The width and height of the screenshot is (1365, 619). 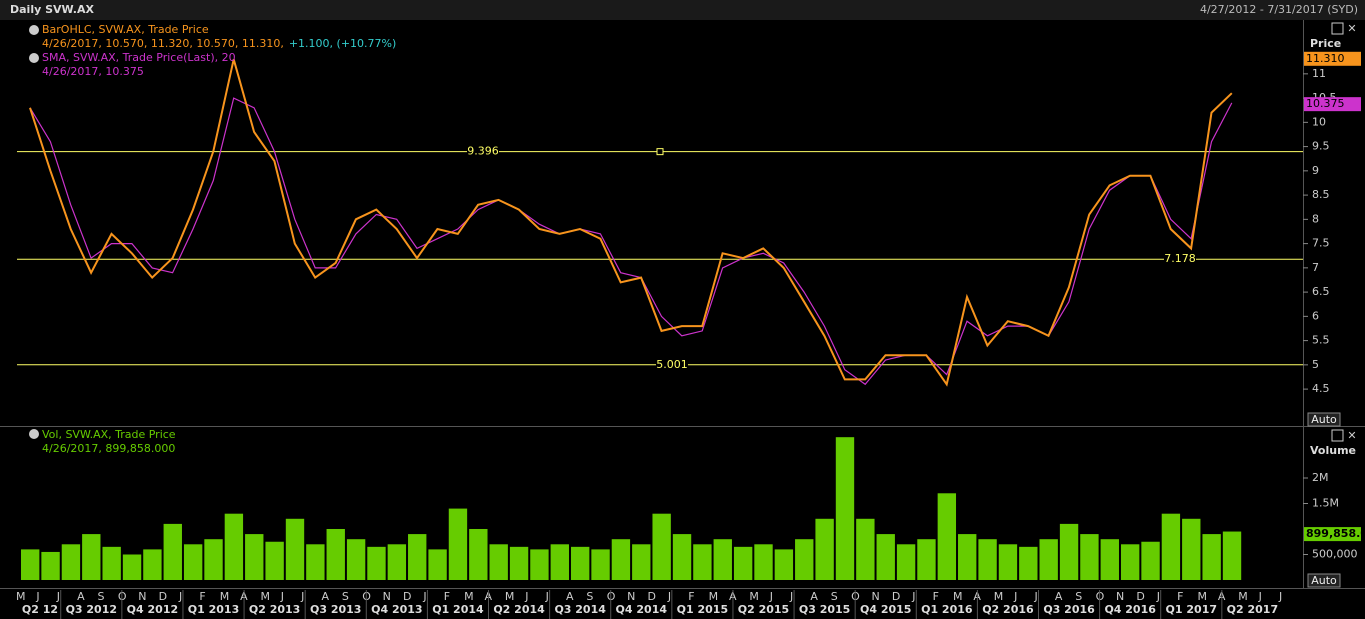 What do you see at coordinates (335, 609) in the screenshot?
I see `quarter-label: Q3 2013` at bounding box center [335, 609].